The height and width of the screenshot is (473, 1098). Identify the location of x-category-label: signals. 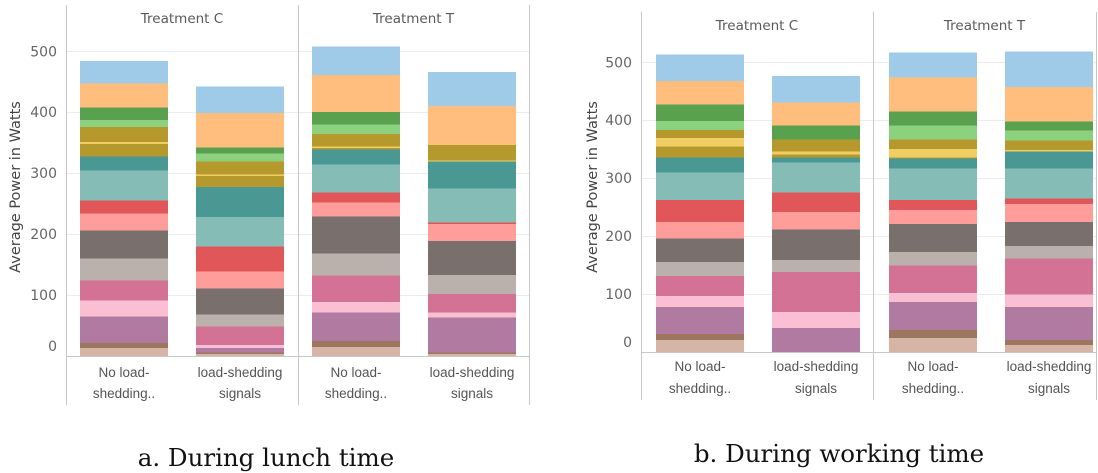
(1049, 388).